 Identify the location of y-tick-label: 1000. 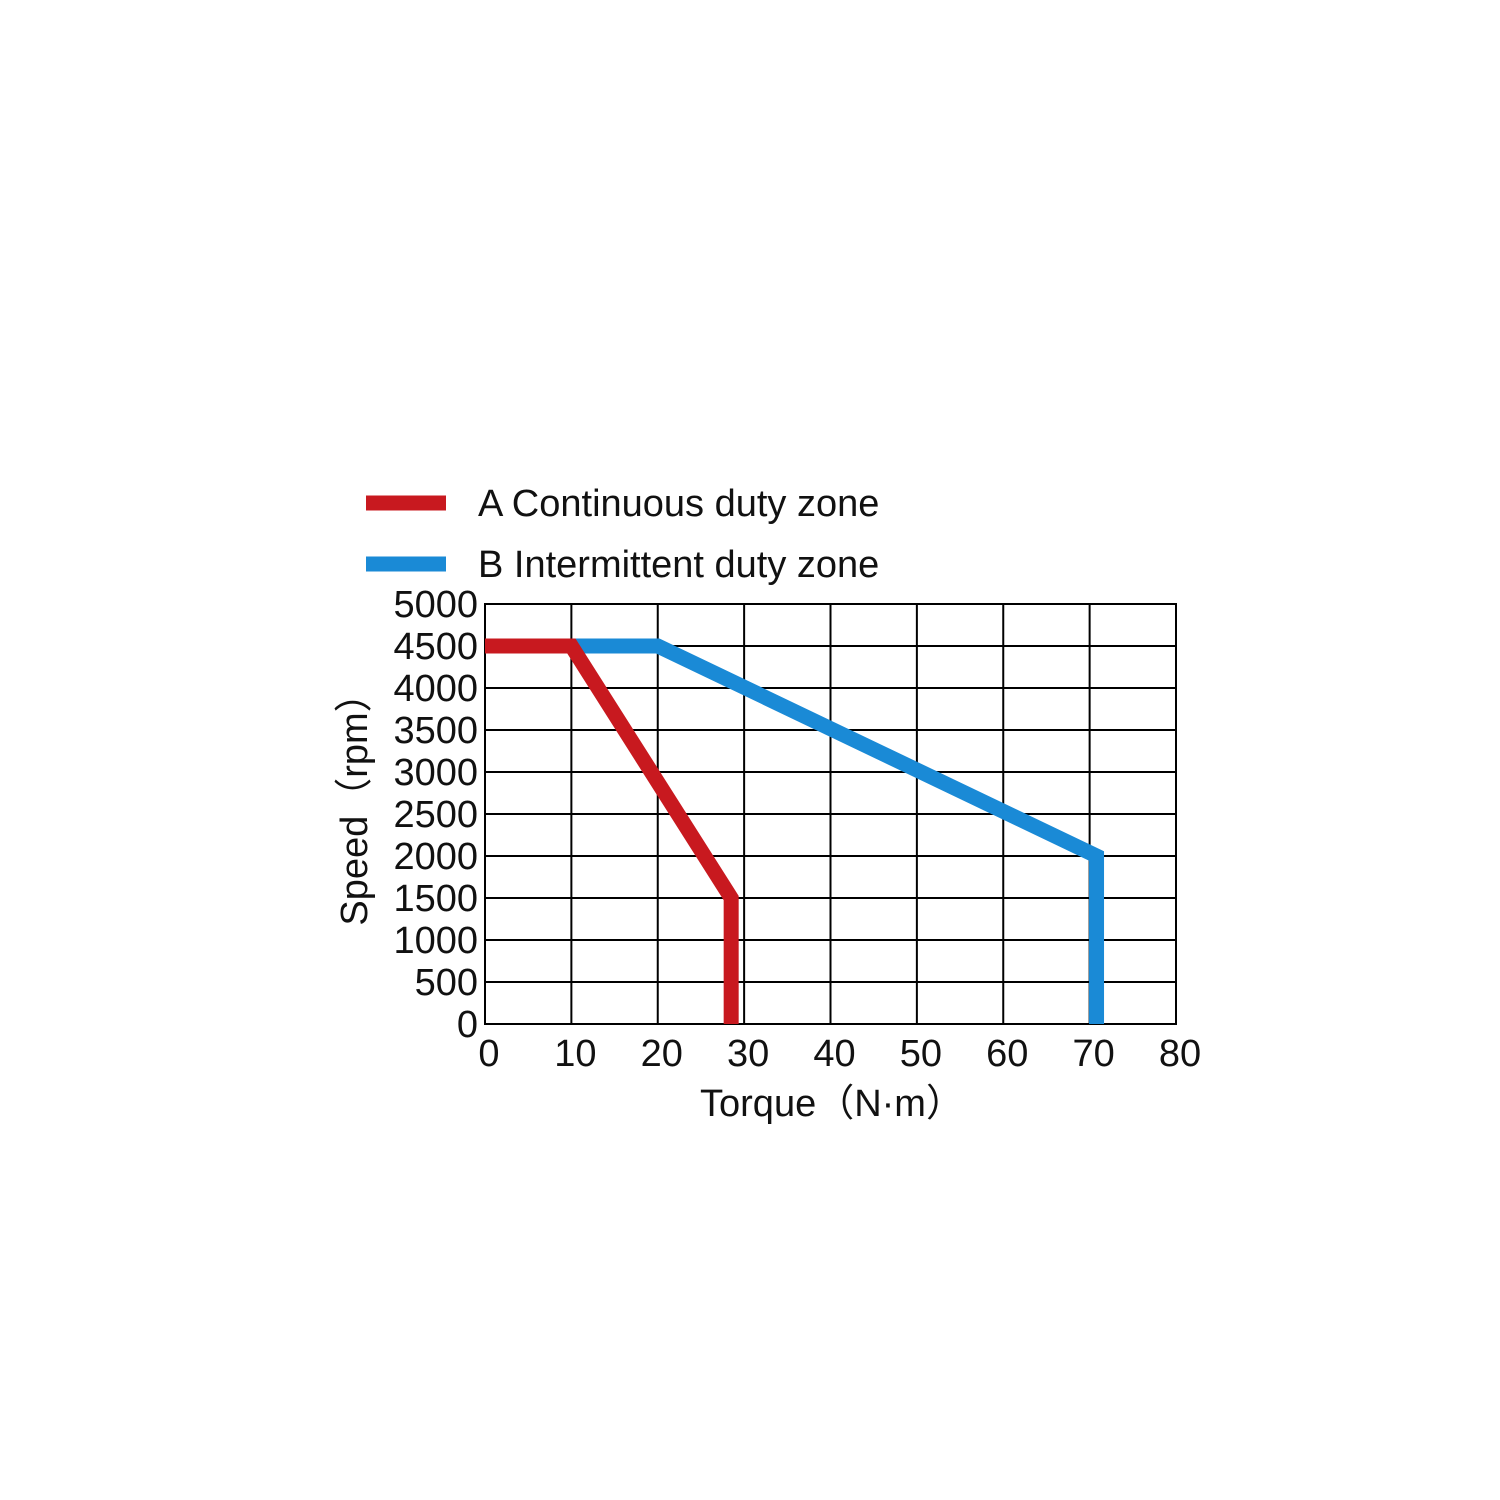
(435, 941).